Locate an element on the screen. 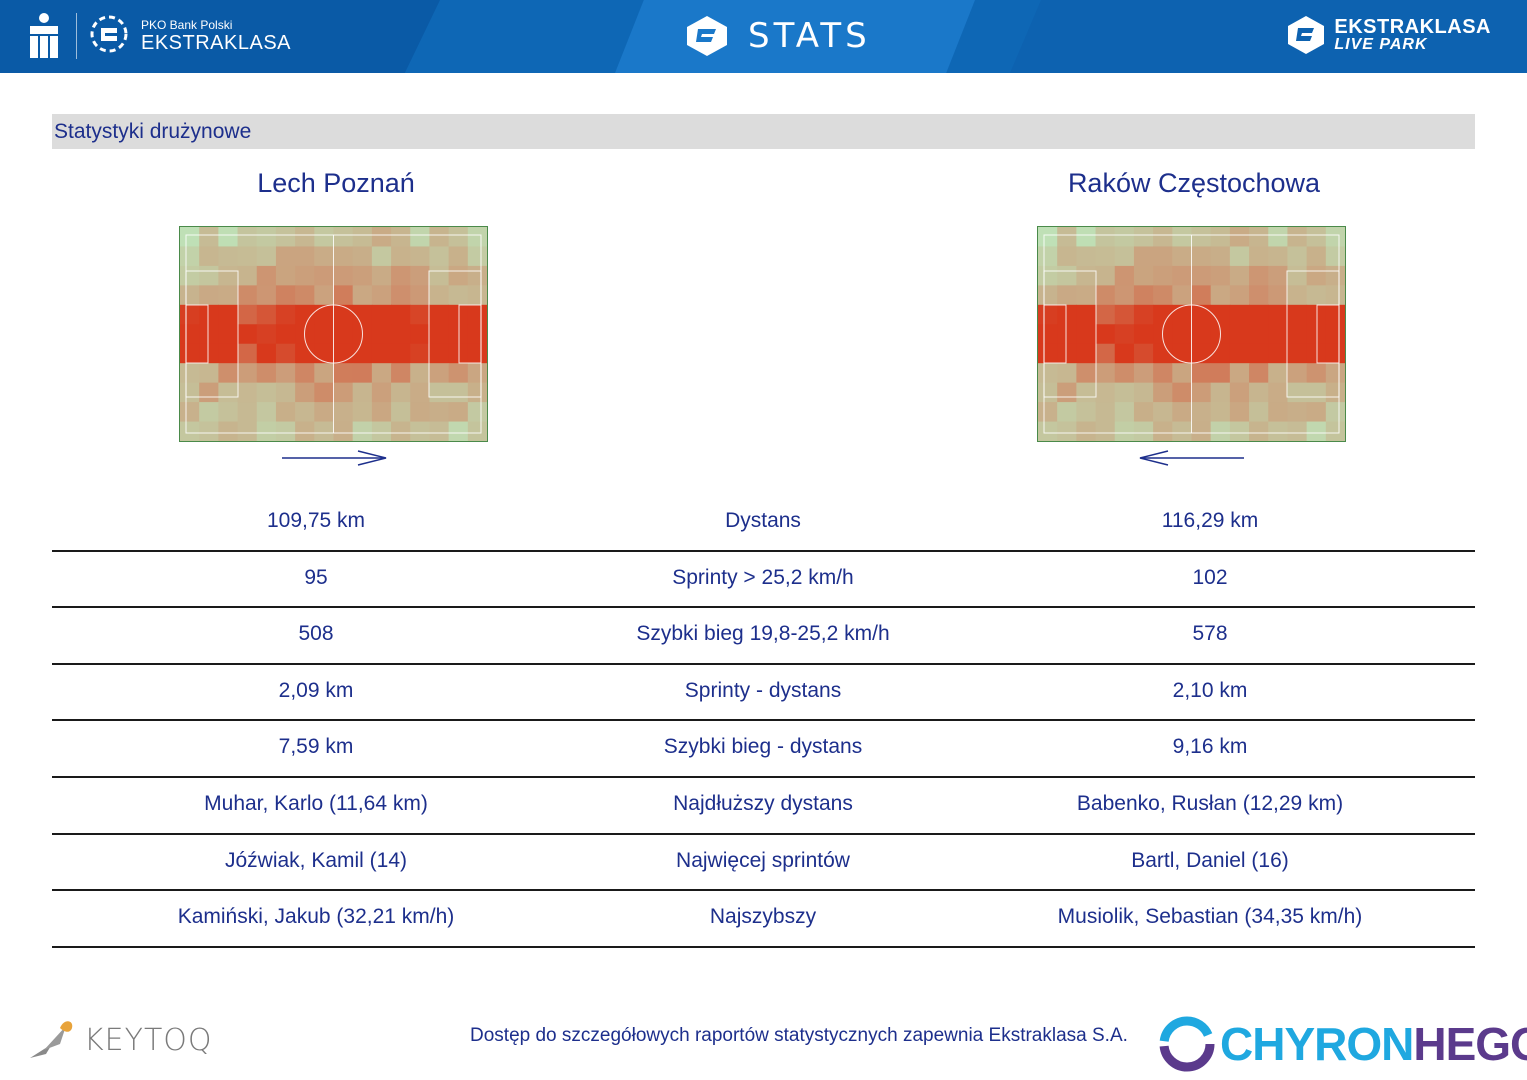  table-row: 109,75 km Dystans 116,29 km is located at coordinates (763, 523).